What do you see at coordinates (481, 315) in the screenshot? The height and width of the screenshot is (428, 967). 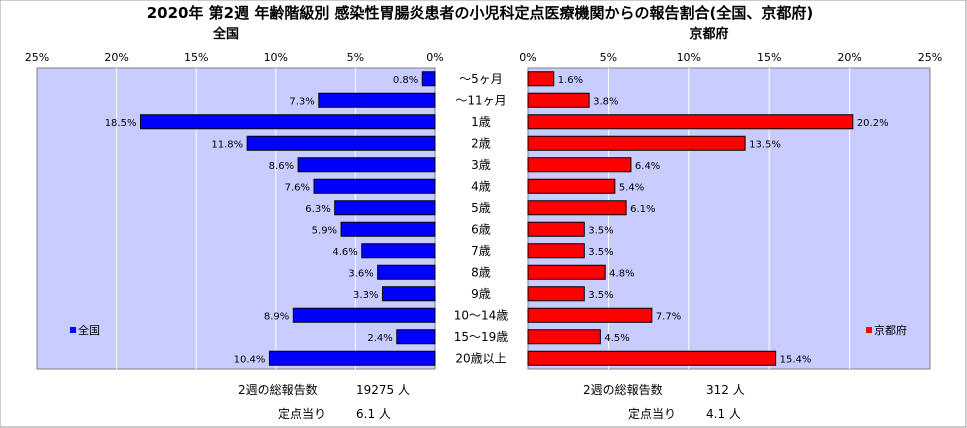 I see `category-label: 10～14歳` at bounding box center [481, 315].